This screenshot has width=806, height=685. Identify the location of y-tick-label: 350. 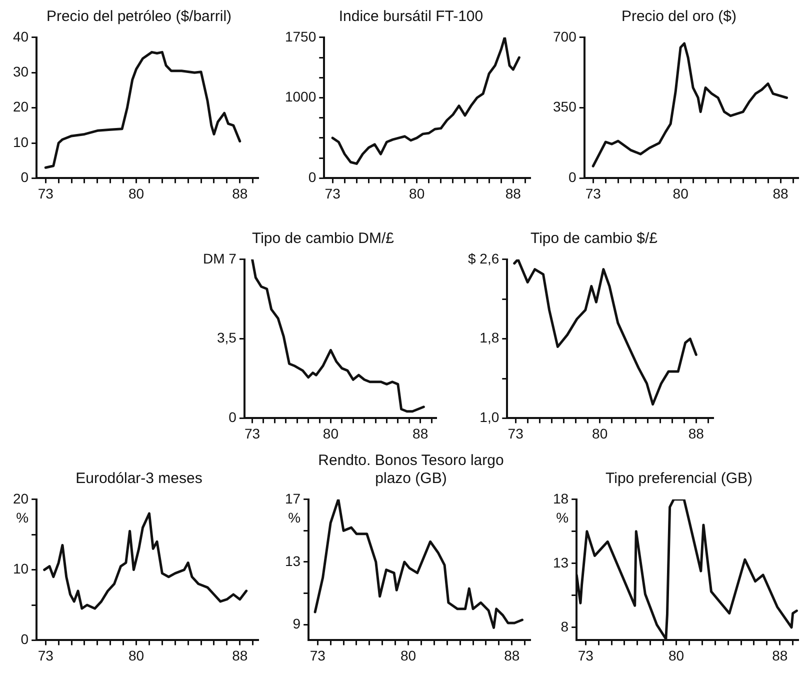
(565, 106).